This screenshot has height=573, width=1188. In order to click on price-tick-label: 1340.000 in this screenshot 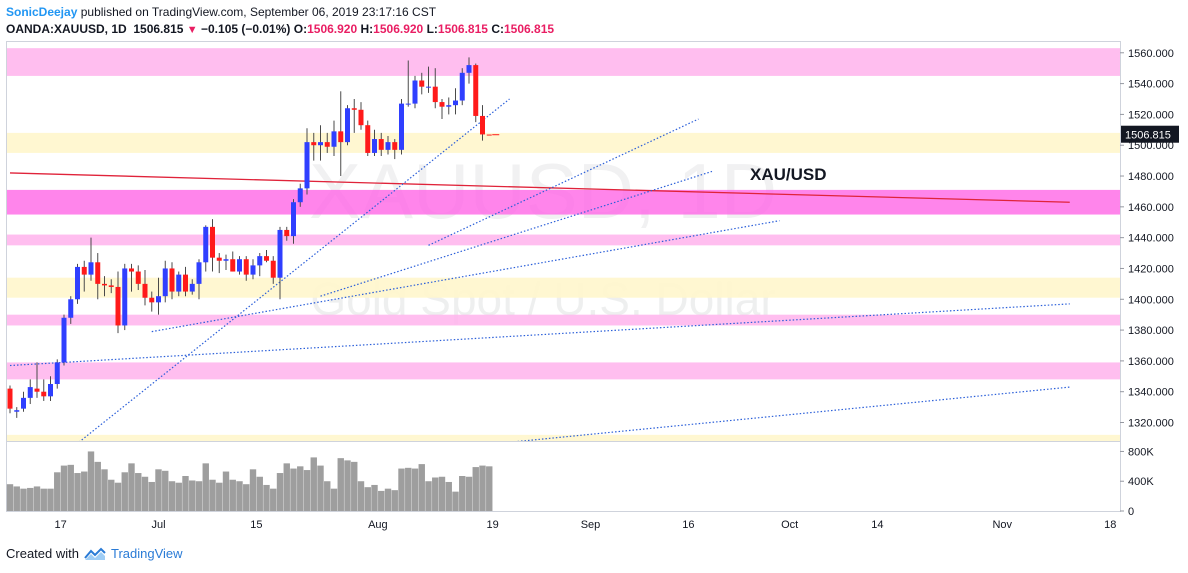, I will do `click(1151, 393)`.